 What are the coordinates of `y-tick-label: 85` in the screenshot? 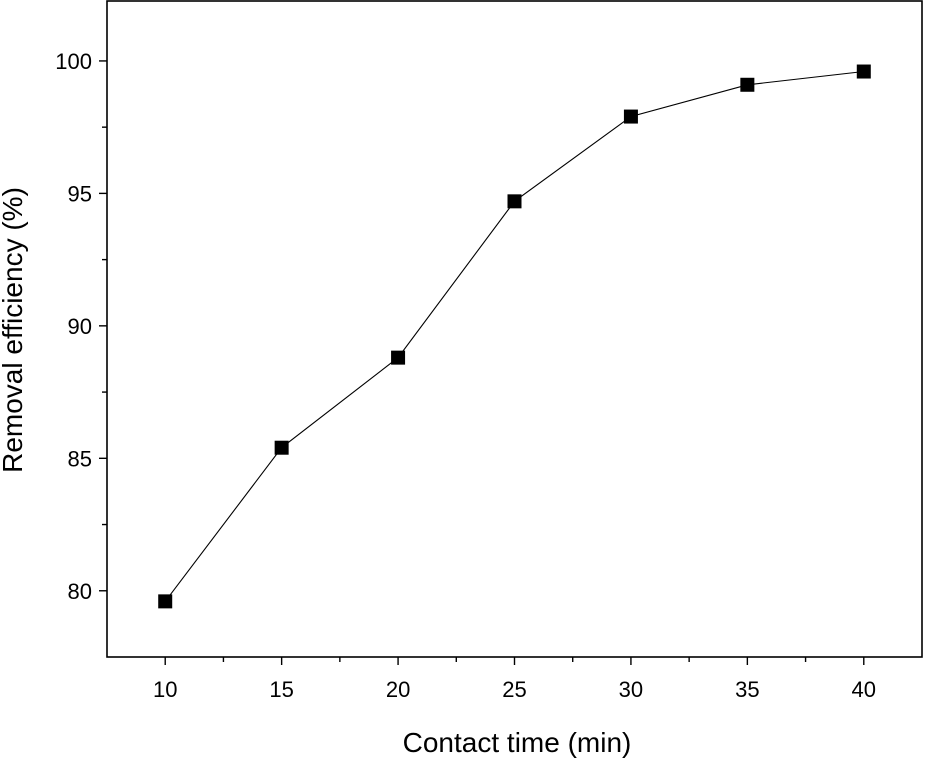 It's located at (80, 458).